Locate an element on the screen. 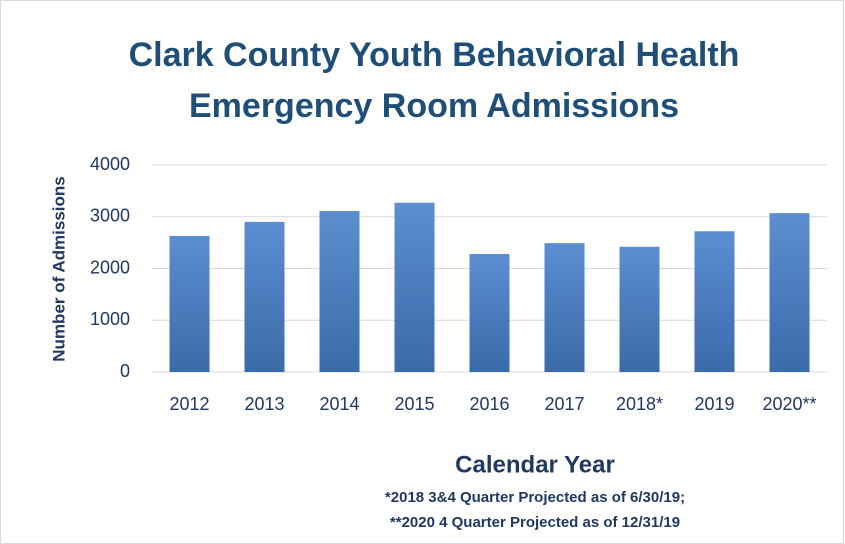 Image resolution: width=845 pixels, height=544 pixels. x-tick-label: 2014 is located at coordinates (339, 404).